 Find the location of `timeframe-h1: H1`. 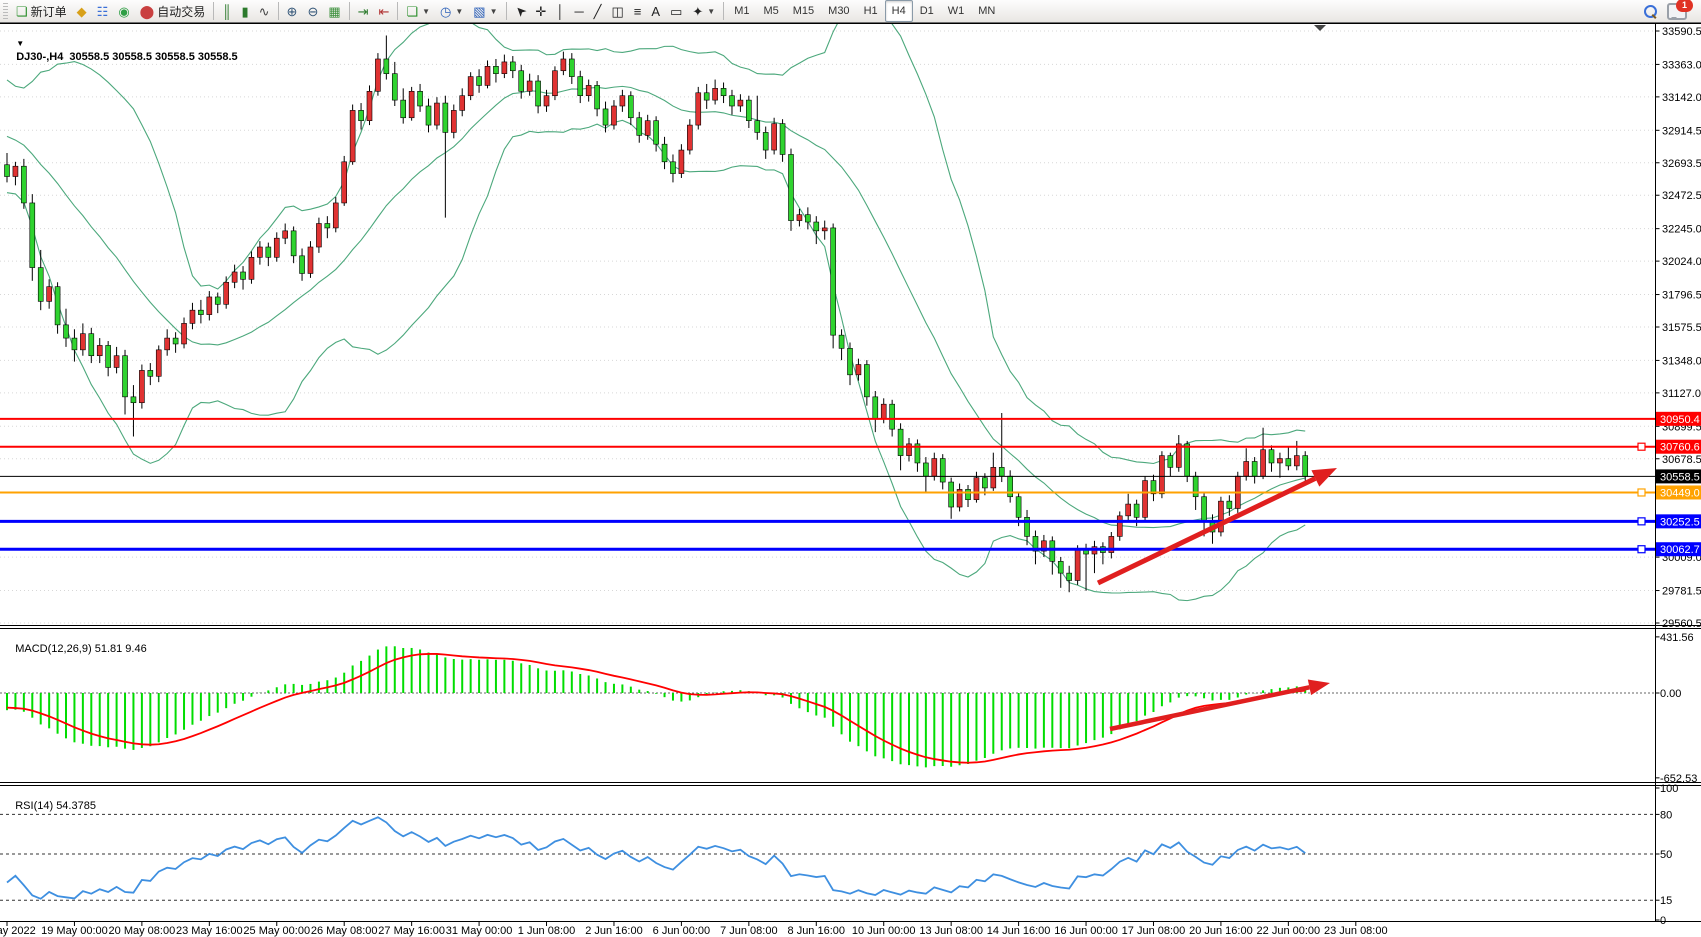

timeframe-h1: H1 is located at coordinates (870, 11).